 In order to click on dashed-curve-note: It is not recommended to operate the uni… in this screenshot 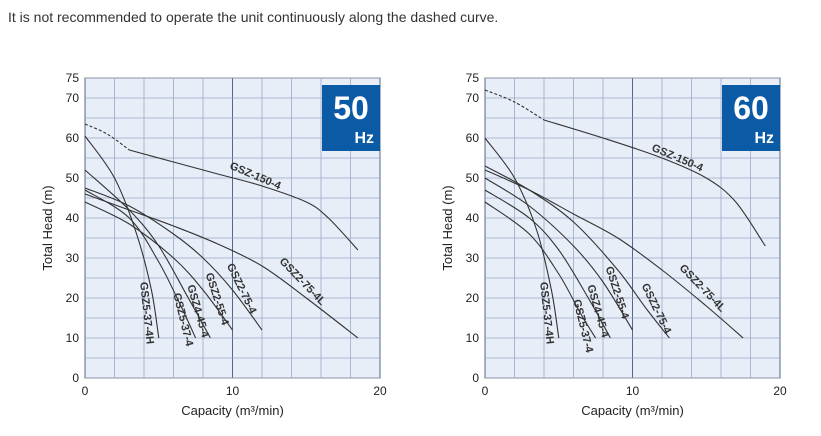, I will do `click(253, 17)`.